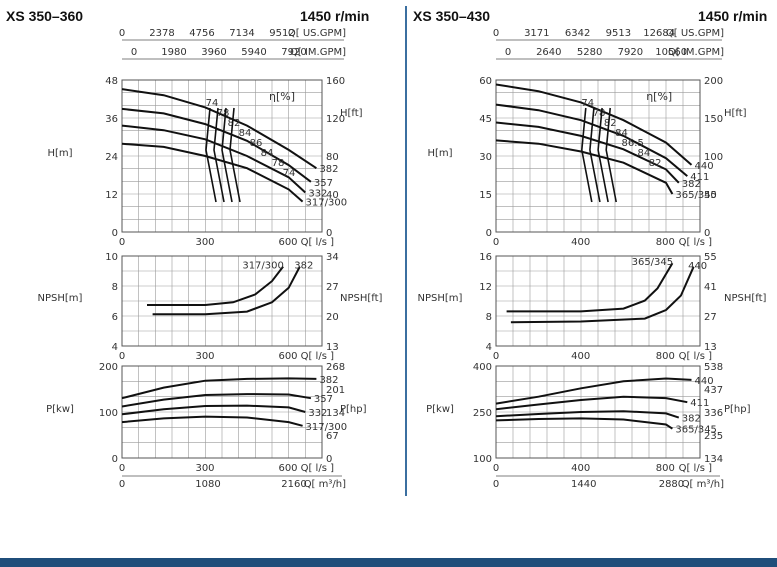  Describe the element at coordinates (699, 177) in the screenshot. I see `p2-head-curve-label: 411` at that location.